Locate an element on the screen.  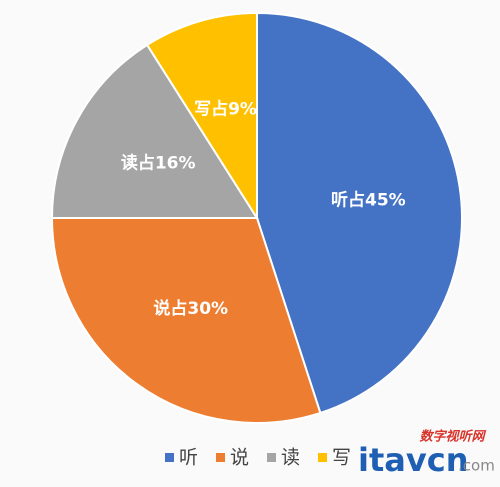
pie-slice is located at coordinates (201, 116).